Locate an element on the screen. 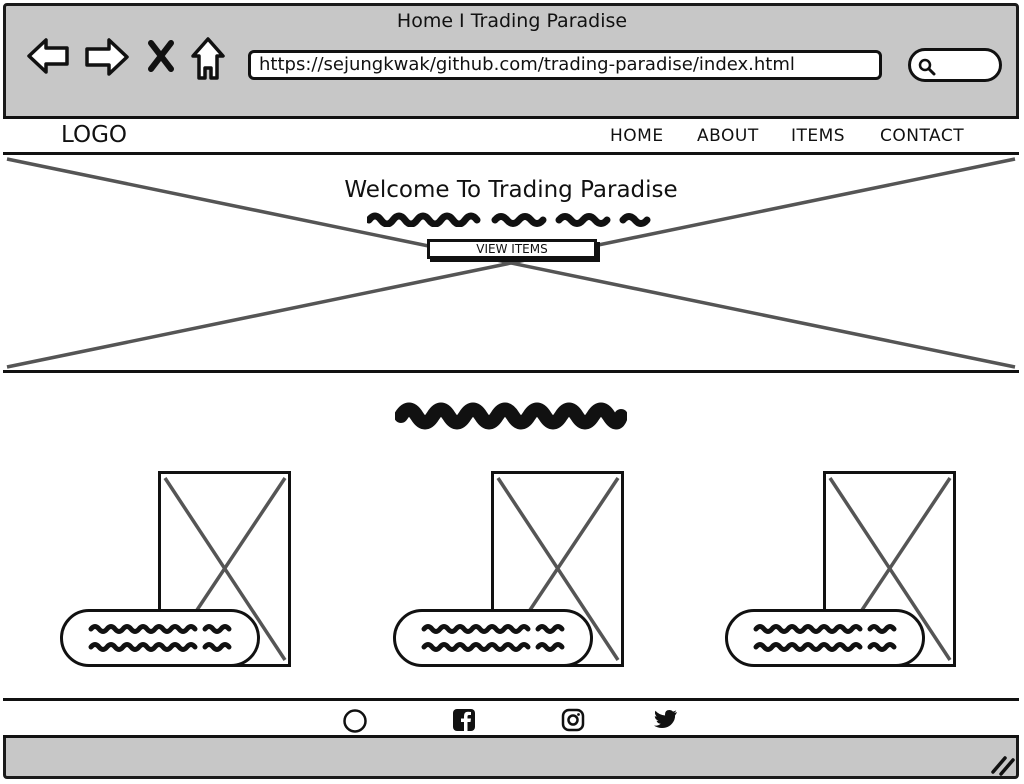 The image size is (1024, 784). forward-arrow-icon is located at coordinates (107, 59).